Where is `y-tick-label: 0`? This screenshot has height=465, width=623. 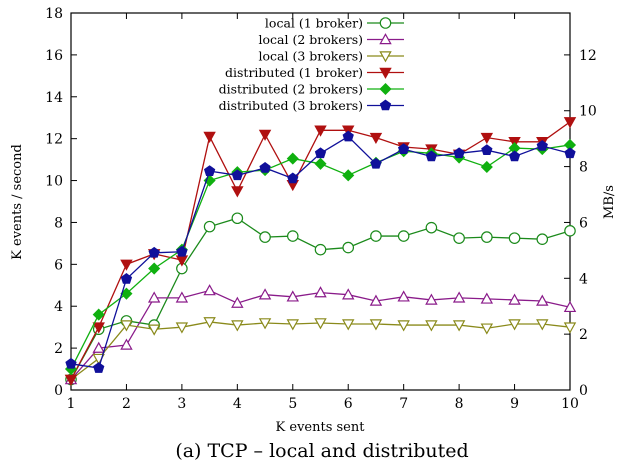
y-tick-label: 0 is located at coordinates (58, 391).